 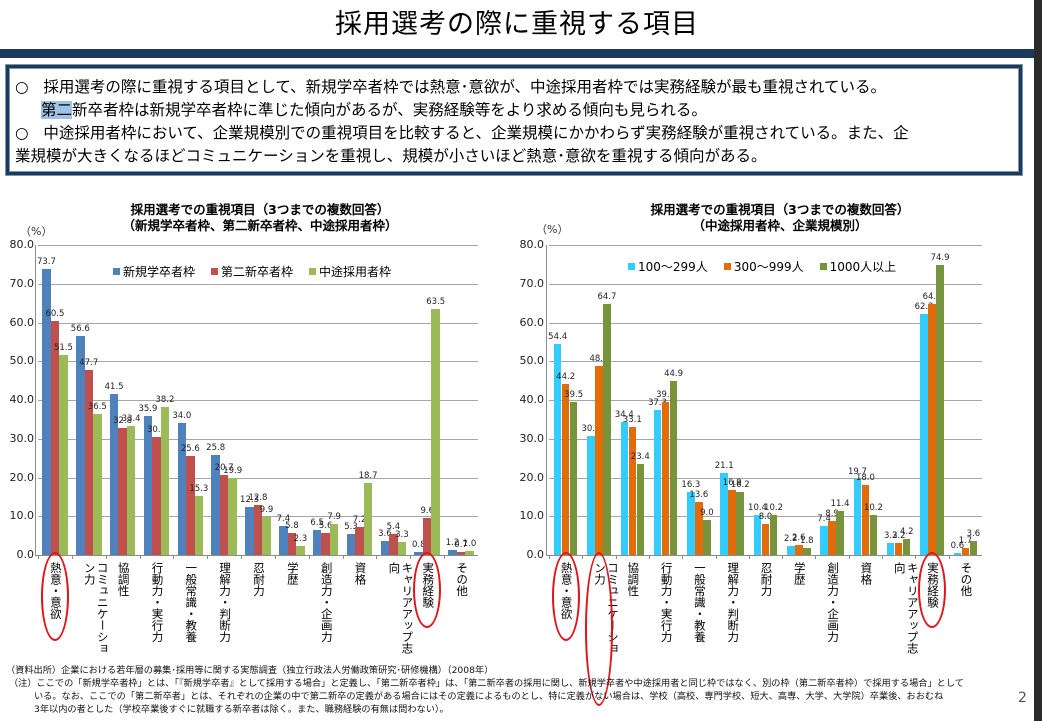 I want to click on data-label: 12.3, so click(x=249, y=500).